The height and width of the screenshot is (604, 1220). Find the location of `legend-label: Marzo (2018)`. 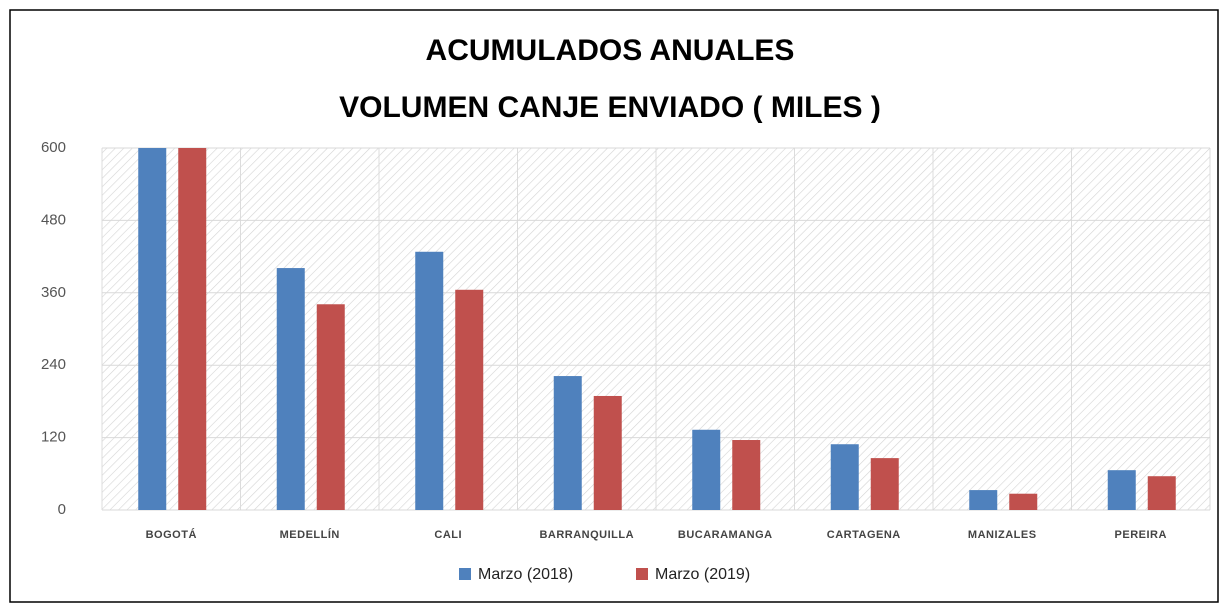

legend-label: Marzo (2018) is located at coordinates (525, 574).